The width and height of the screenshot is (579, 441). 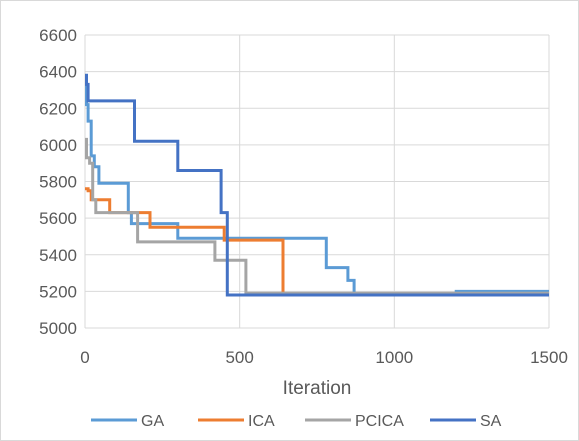 I want to click on y-tick-label: 6600, so click(x=58, y=35).